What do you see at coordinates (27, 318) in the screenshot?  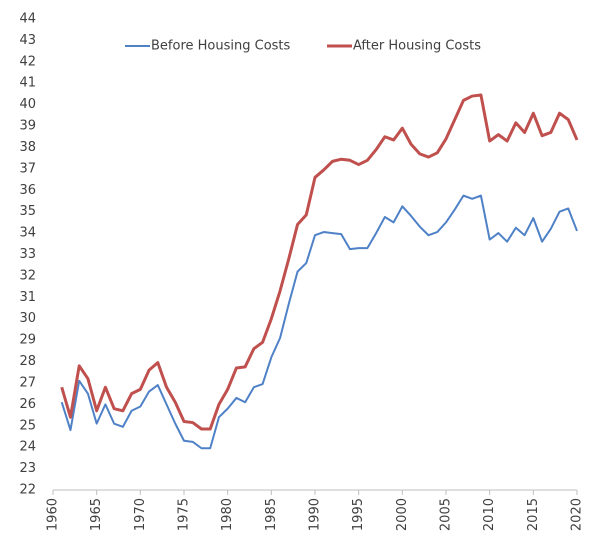 I see `y-tick-label: 30` at bounding box center [27, 318].